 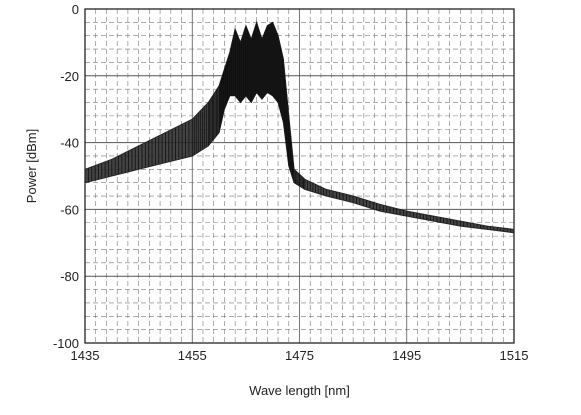 I want to click on x-tick-label: 1515, so click(x=514, y=355).